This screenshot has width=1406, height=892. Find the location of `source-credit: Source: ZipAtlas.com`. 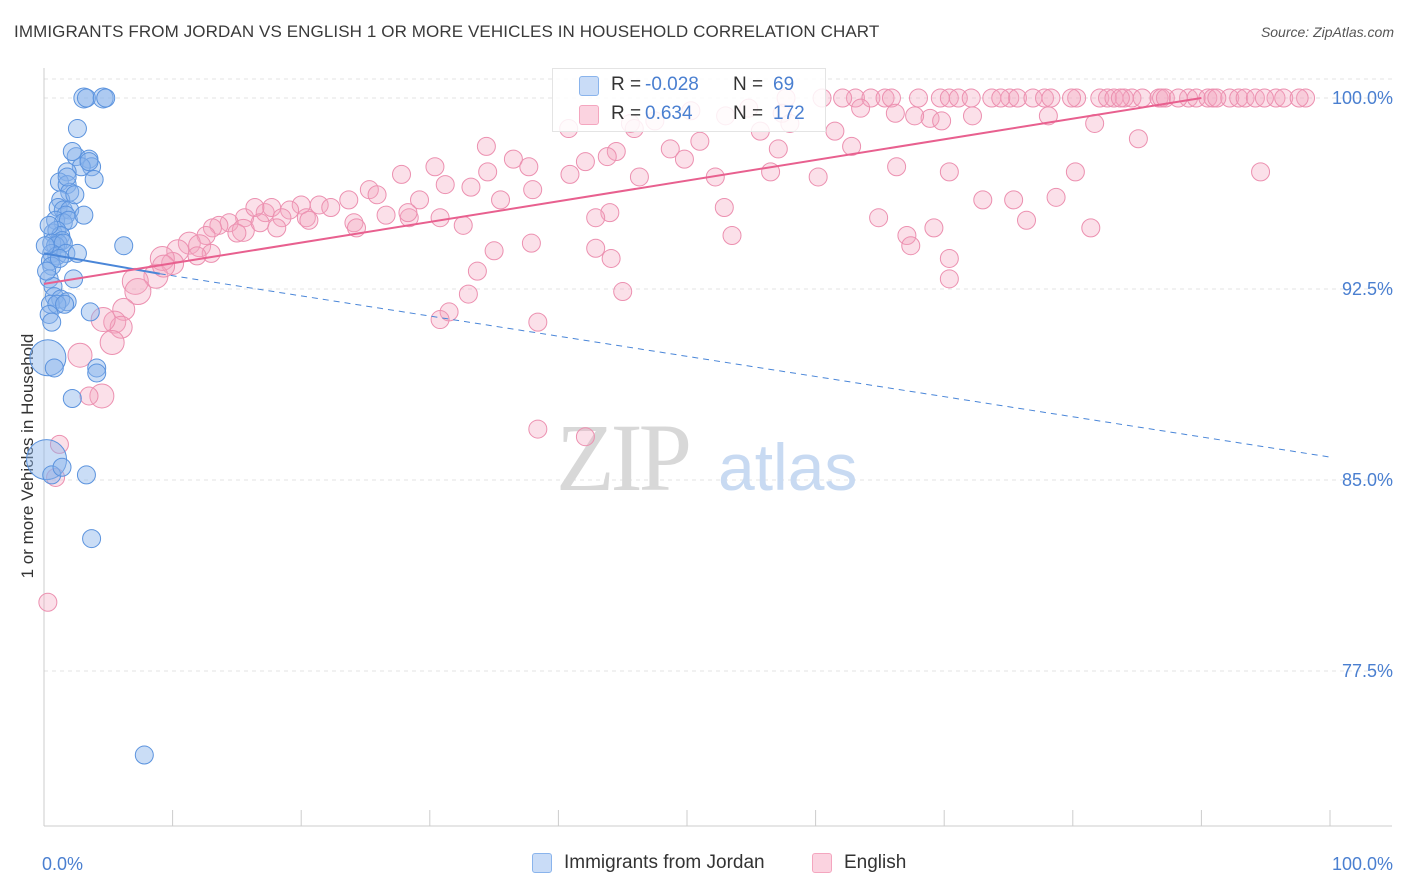

source-credit: Source: ZipAtlas.com is located at coordinates (1327, 32).